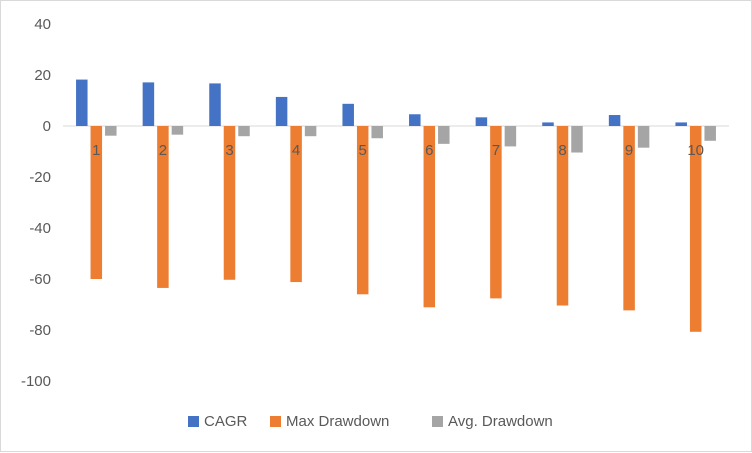 This screenshot has width=752, height=453. I want to click on x-category-label: 7, so click(496, 150).